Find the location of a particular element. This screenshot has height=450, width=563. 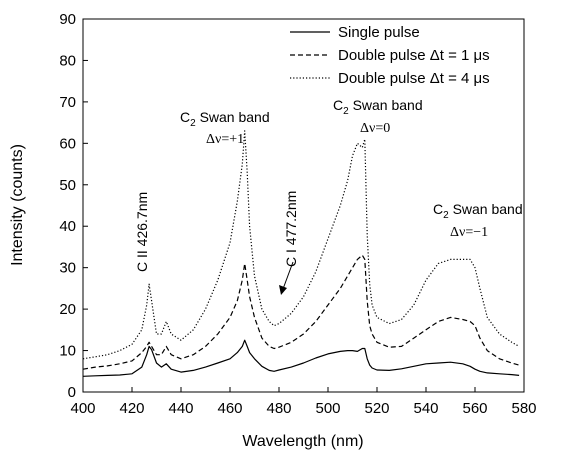

x-tick-label: 580 is located at coordinates (523, 408).